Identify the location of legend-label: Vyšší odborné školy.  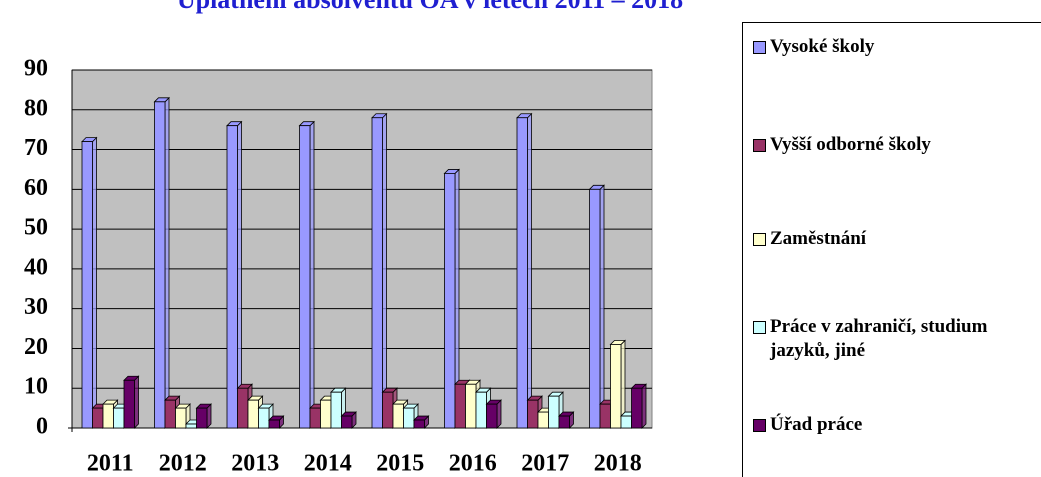
(850, 144).